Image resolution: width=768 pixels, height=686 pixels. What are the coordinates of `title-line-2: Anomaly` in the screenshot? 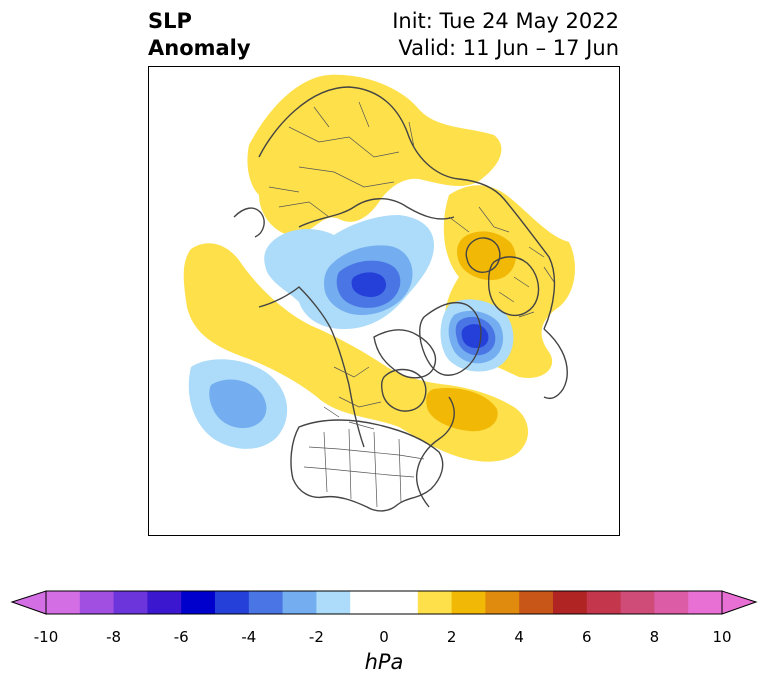 It's located at (199, 48).